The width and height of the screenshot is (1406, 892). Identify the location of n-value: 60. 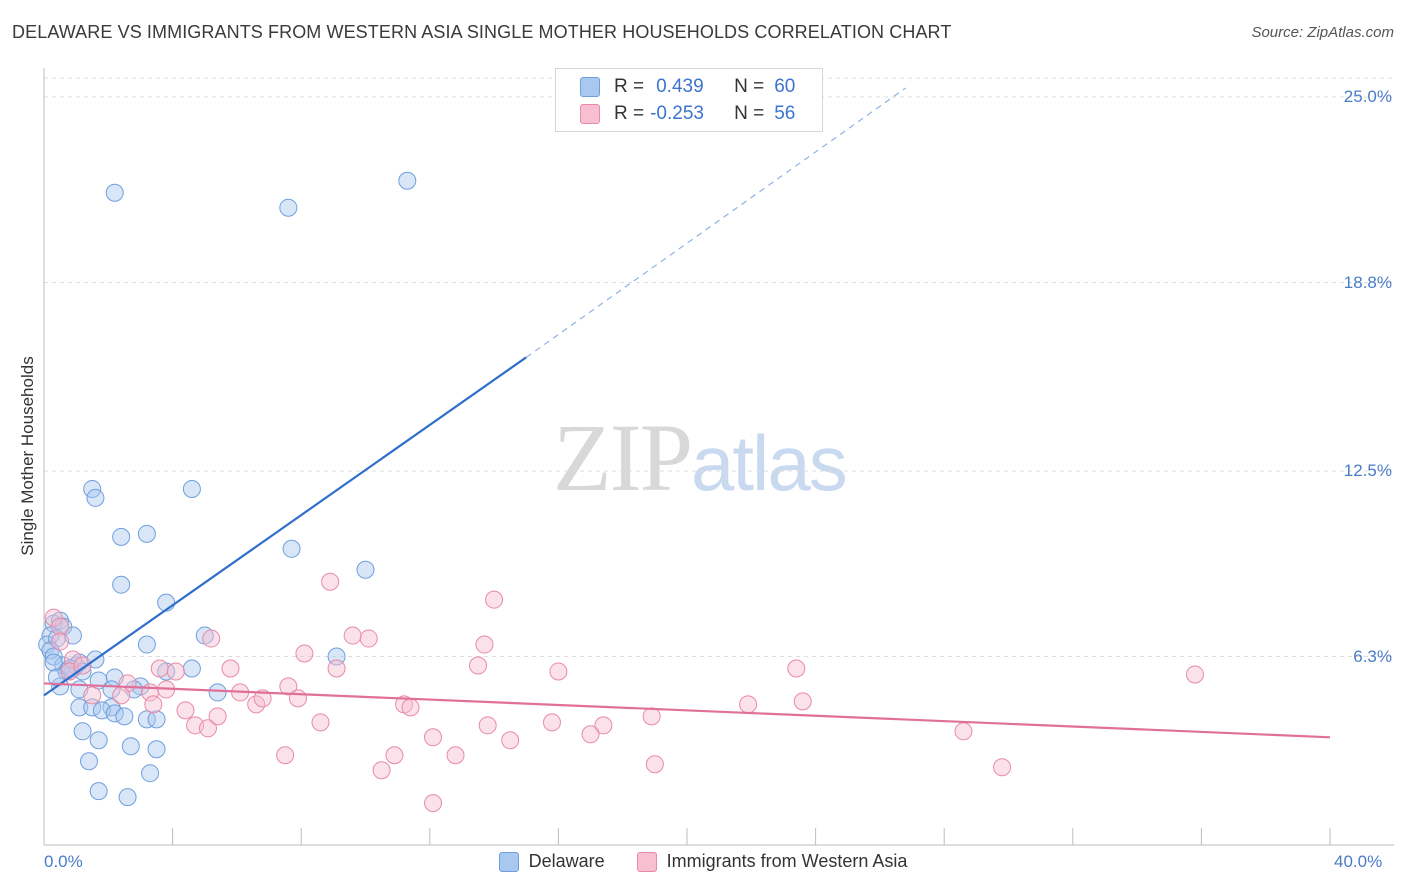
(785, 86).